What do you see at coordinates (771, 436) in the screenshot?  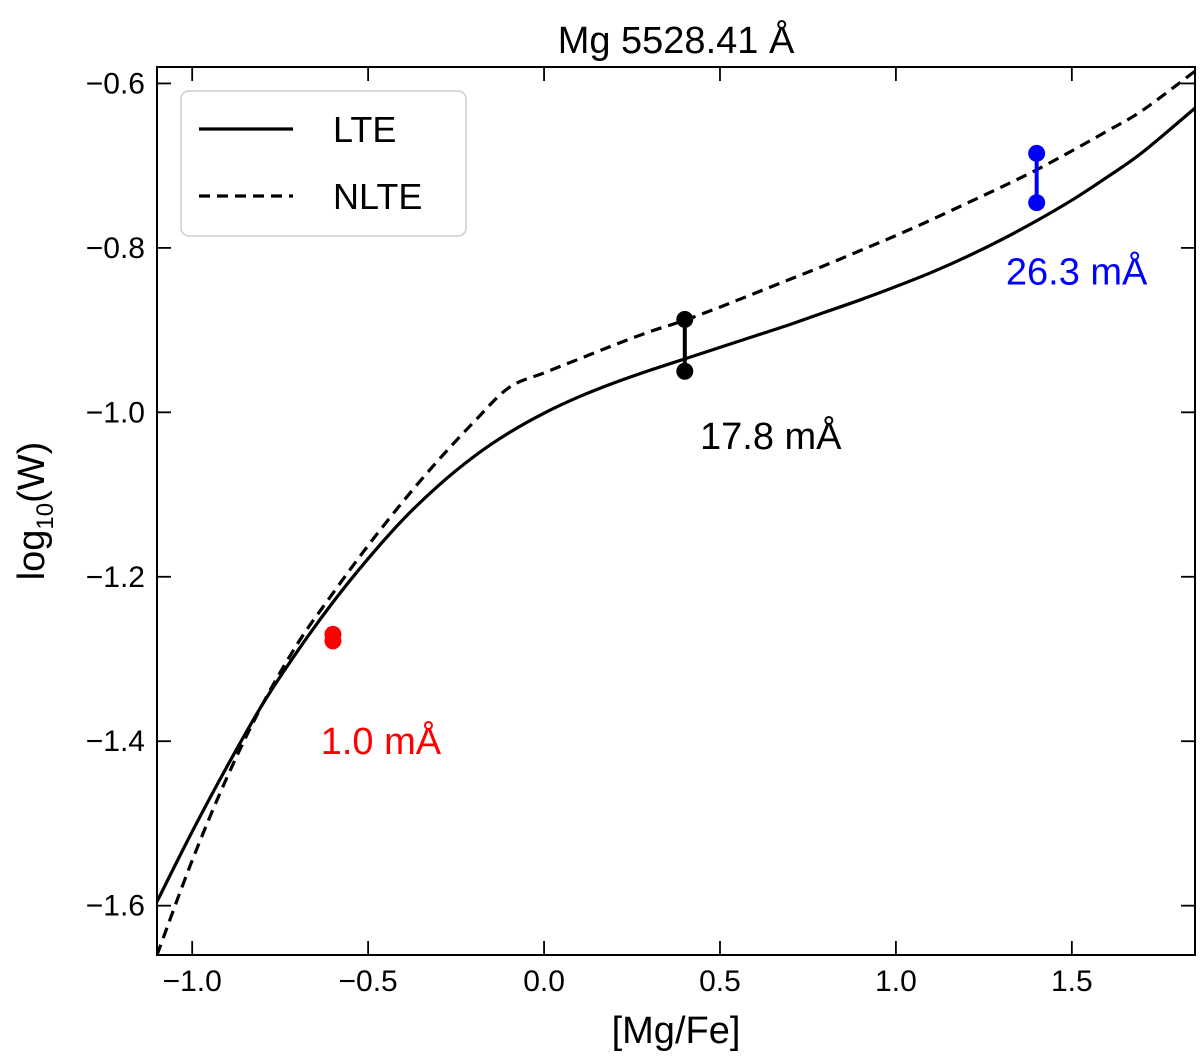 I see `marker-label: 17.8 mÅ` at bounding box center [771, 436].